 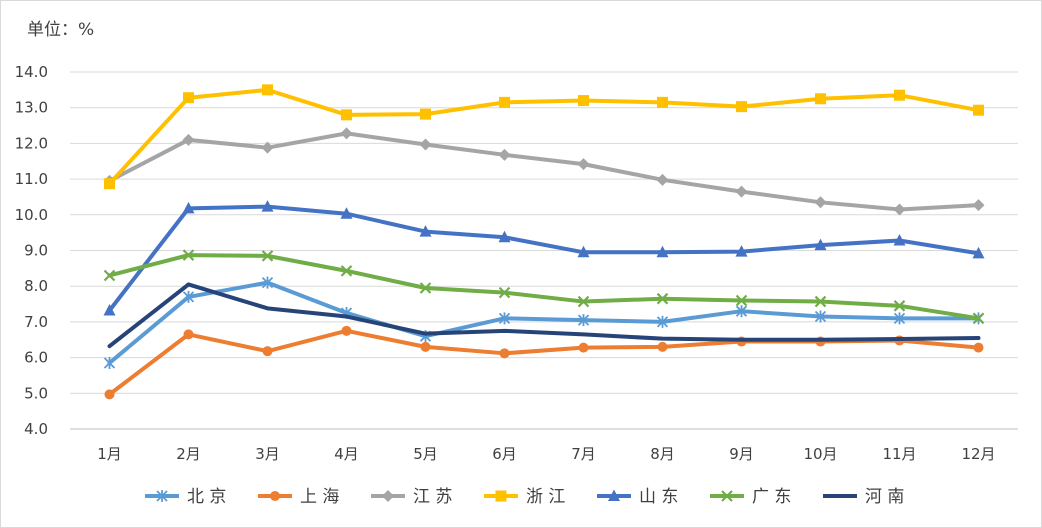 I want to click on x-tick-label: 2月, so click(x=188, y=454).